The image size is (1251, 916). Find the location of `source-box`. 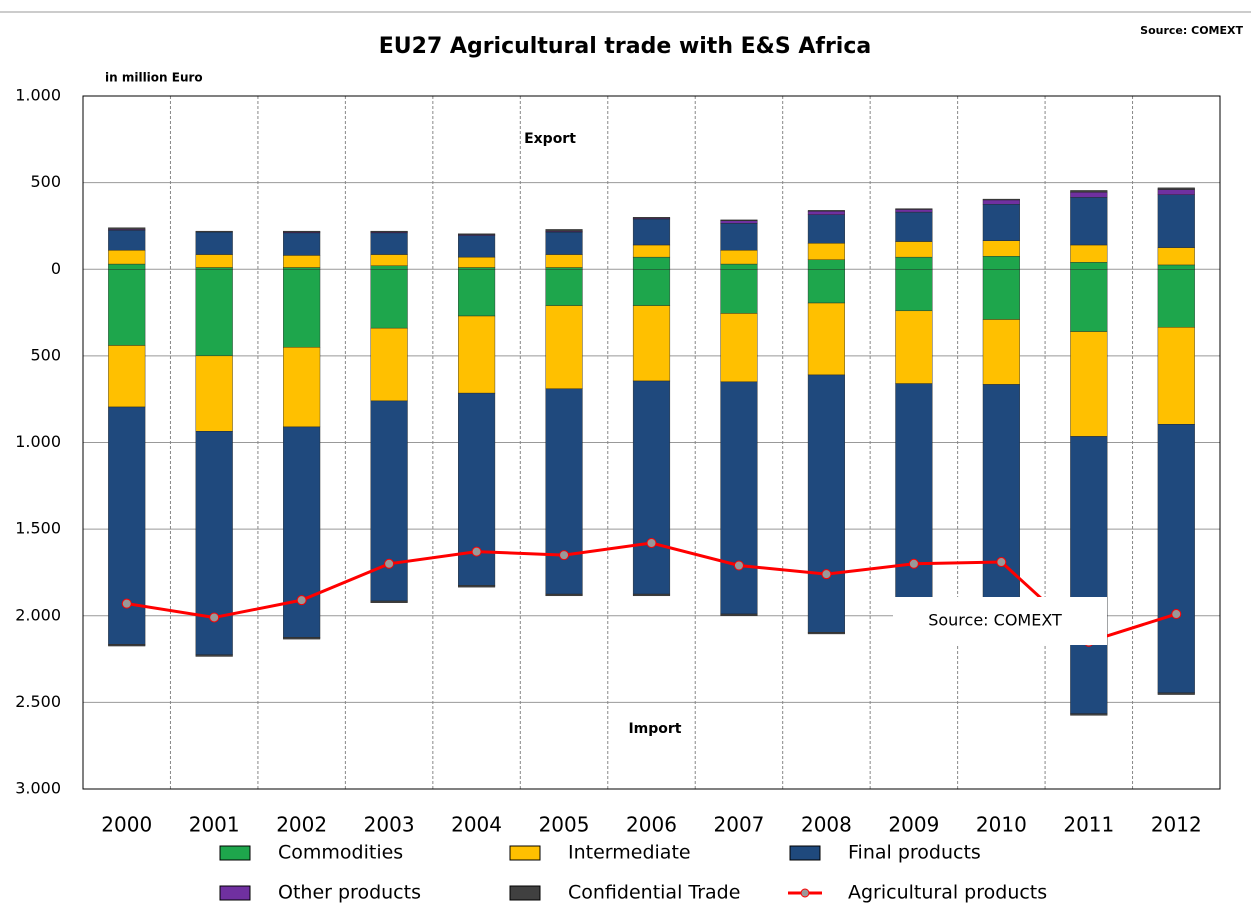

source-box is located at coordinates (1000, 621).